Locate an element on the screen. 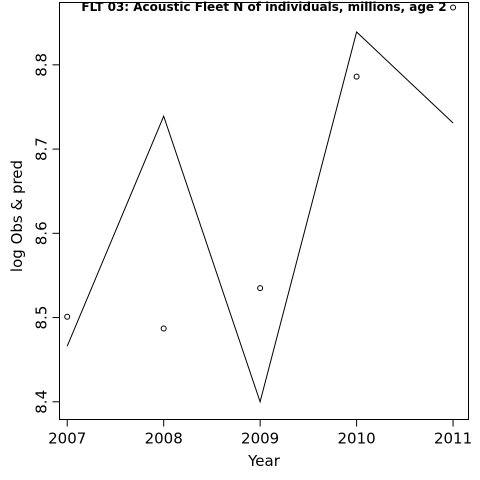 Image resolution: width=480 pixels, height=480 pixels. x-tick-label: 2009 is located at coordinates (260, 439).